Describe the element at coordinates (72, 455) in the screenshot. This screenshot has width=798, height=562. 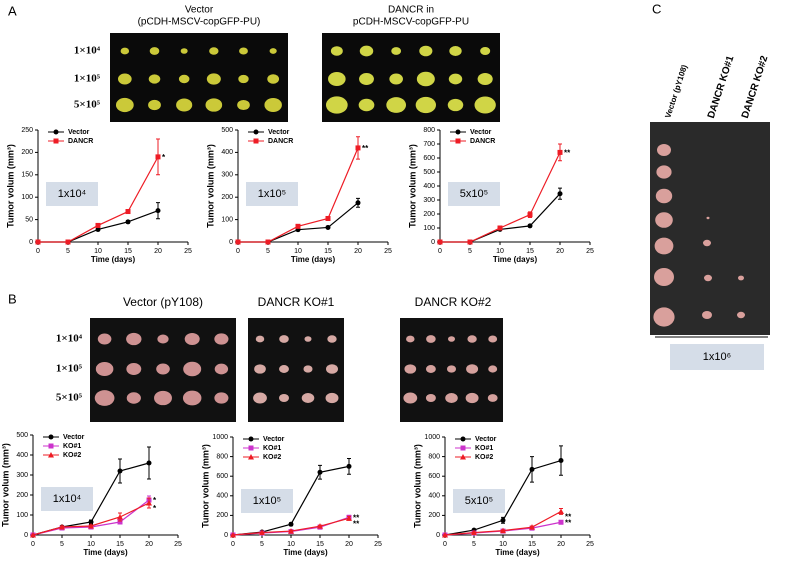
I see `legend-label: KO#2` at that location.